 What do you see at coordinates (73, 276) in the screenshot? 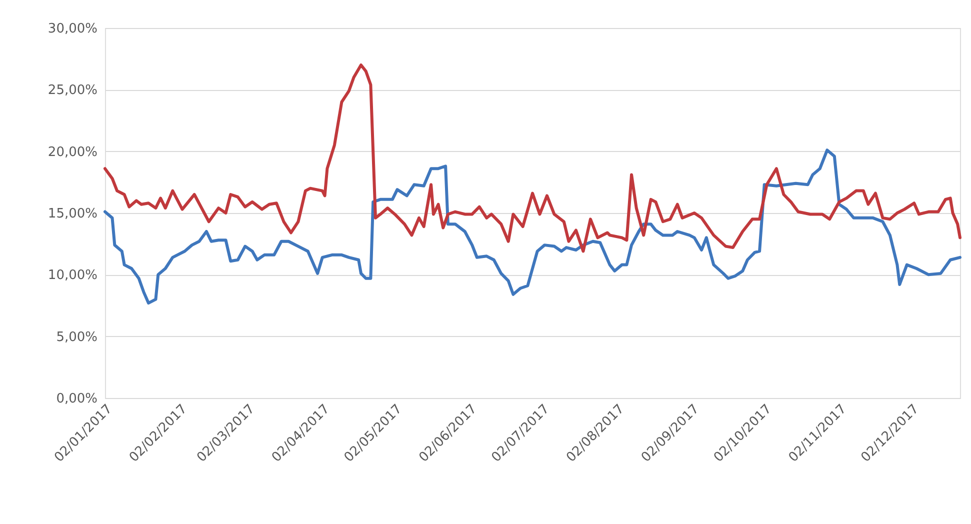
I see `y-tick-label: 10,00%` at bounding box center [73, 276].